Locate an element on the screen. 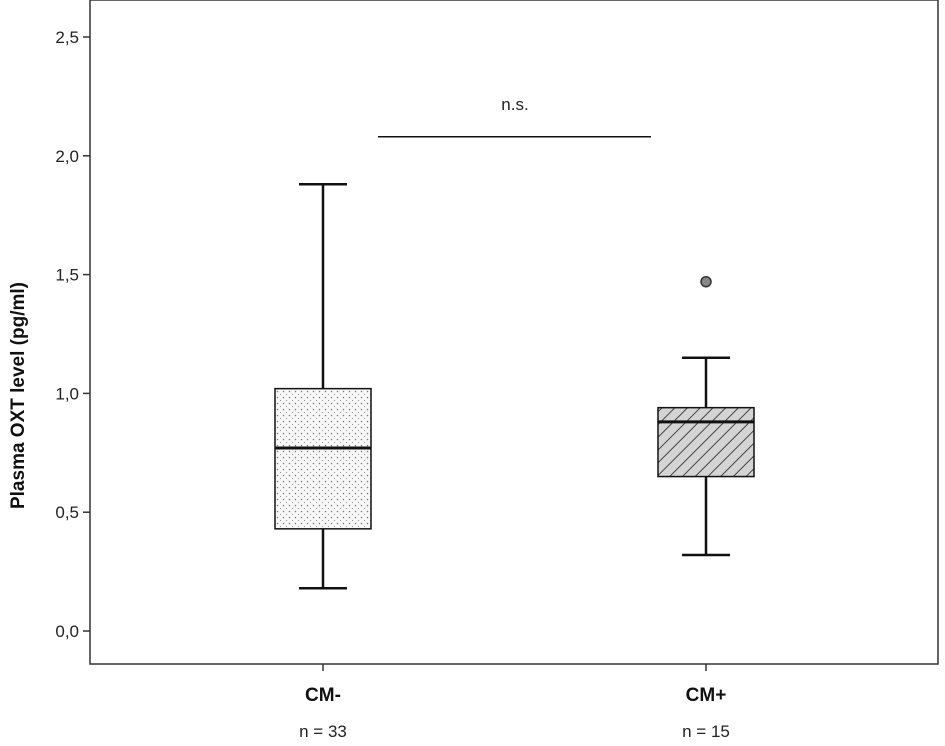 The height and width of the screenshot is (746, 945). y-axis-title: Plasma OXT level (pg/ml) is located at coordinates (18, 395).